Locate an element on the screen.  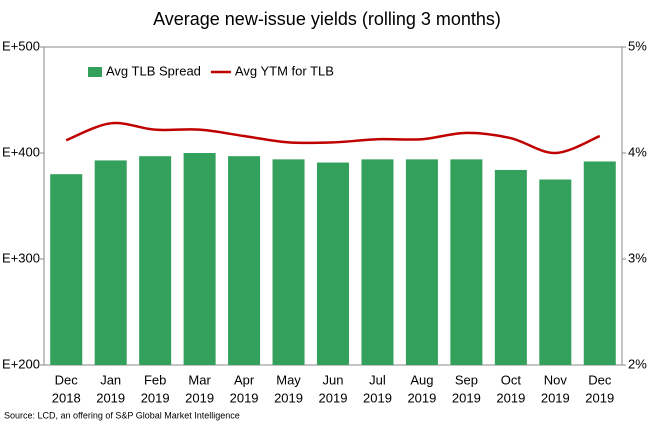
y2-tick-label: 3% is located at coordinates (637, 257).